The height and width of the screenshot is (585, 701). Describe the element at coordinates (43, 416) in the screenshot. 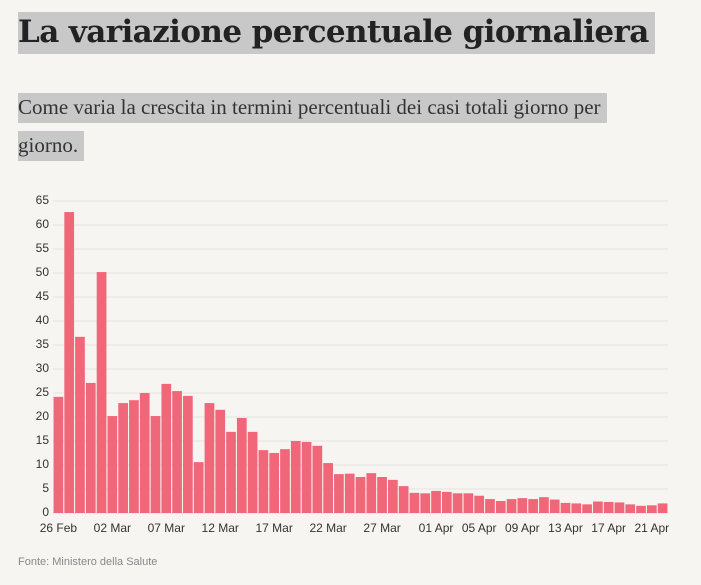

I see `y-tick-label: 20` at that location.